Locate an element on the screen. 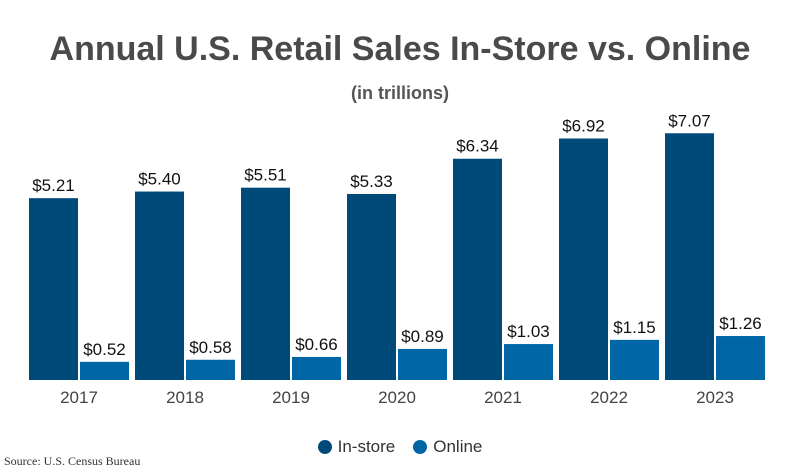 This screenshot has width=800, height=473. legend-label-online: Online is located at coordinates (458, 446).